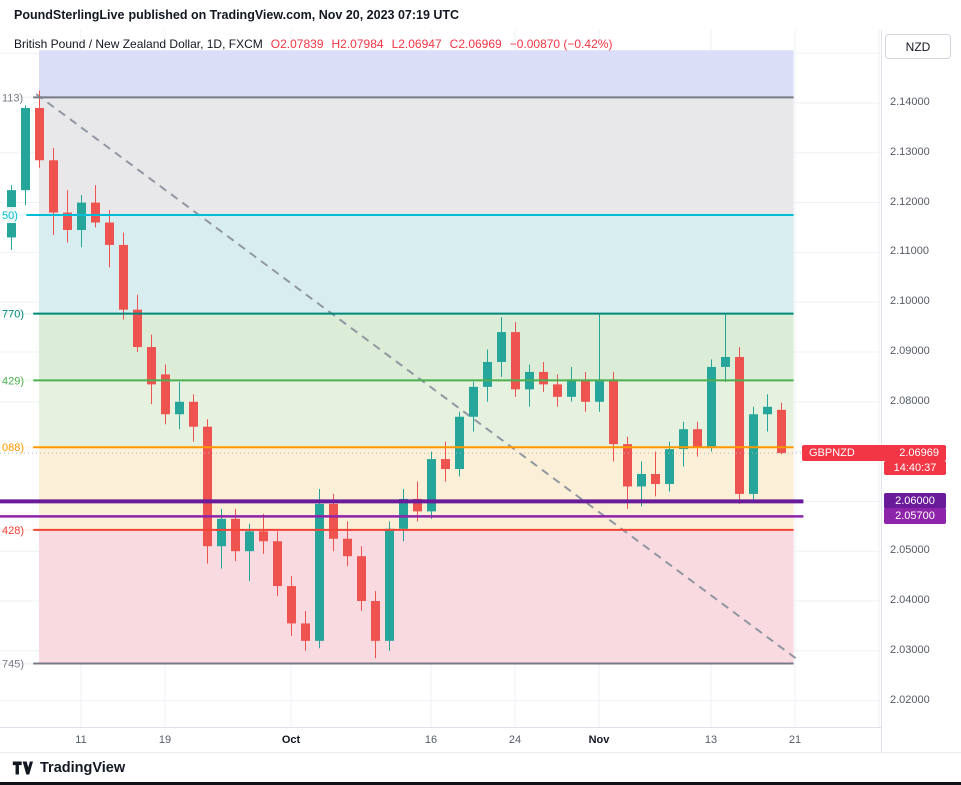 The width and height of the screenshot is (961, 785). I want to click on price-tick: 2.13000, so click(910, 151).